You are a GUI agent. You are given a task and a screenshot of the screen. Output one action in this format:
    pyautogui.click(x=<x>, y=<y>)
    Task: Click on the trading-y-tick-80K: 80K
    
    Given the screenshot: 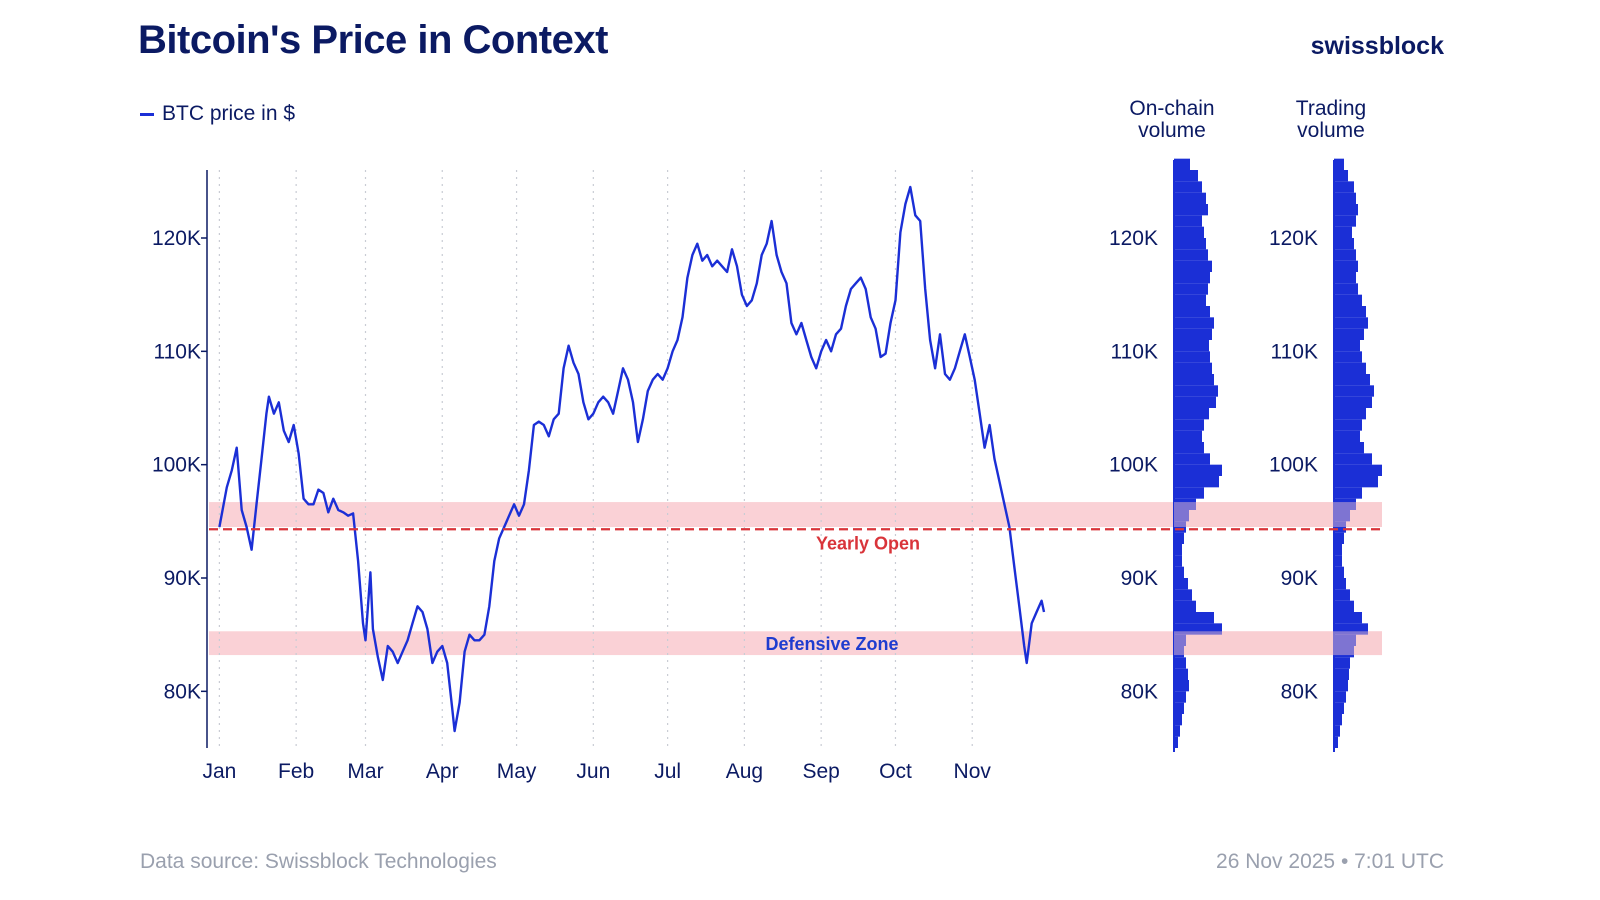 What is the action you would take?
    pyautogui.click(x=1299, y=691)
    